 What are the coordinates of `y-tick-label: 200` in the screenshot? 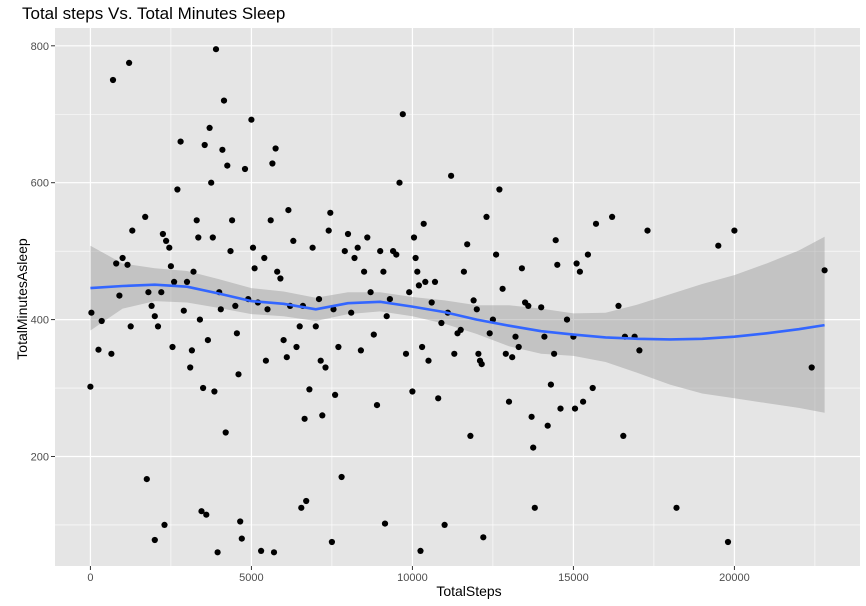 It's located at (40, 457).